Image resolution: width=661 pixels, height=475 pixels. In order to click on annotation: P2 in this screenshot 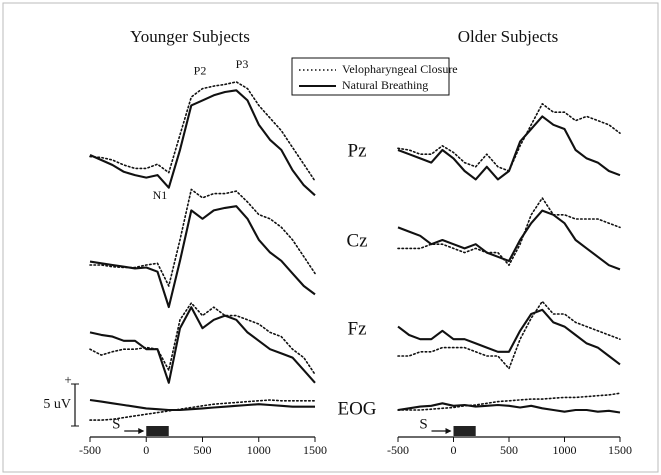, I will do `click(200, 71)`.